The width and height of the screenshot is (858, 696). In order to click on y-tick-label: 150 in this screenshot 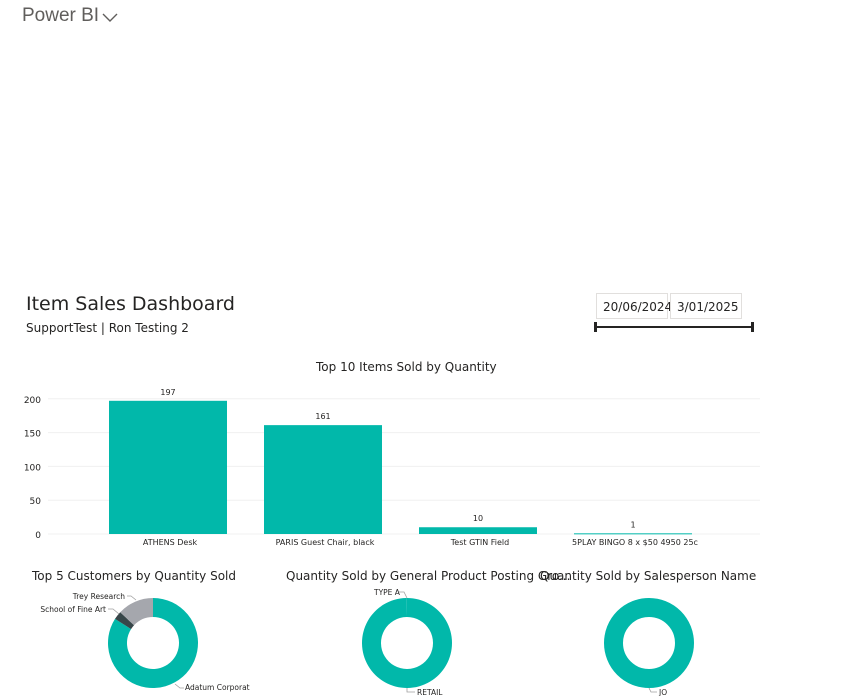, I will do `click(32, 435)`.